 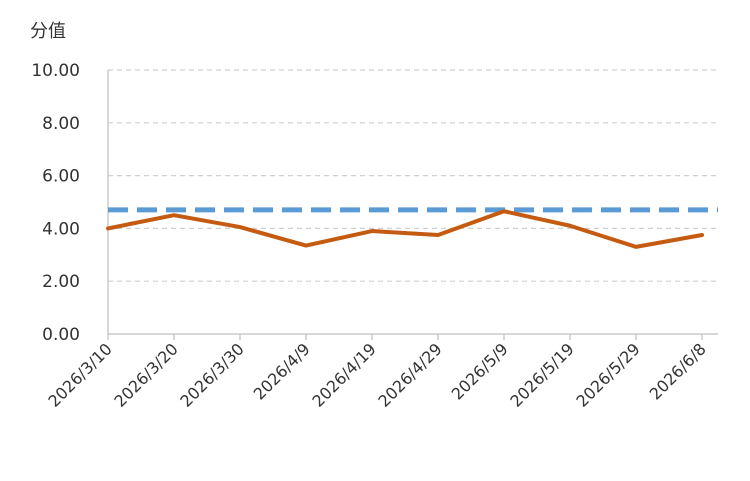 What do you see at coordinates (405, 229) in the screenshot?
I see `series-line-score` at bounding box center [405, 229].